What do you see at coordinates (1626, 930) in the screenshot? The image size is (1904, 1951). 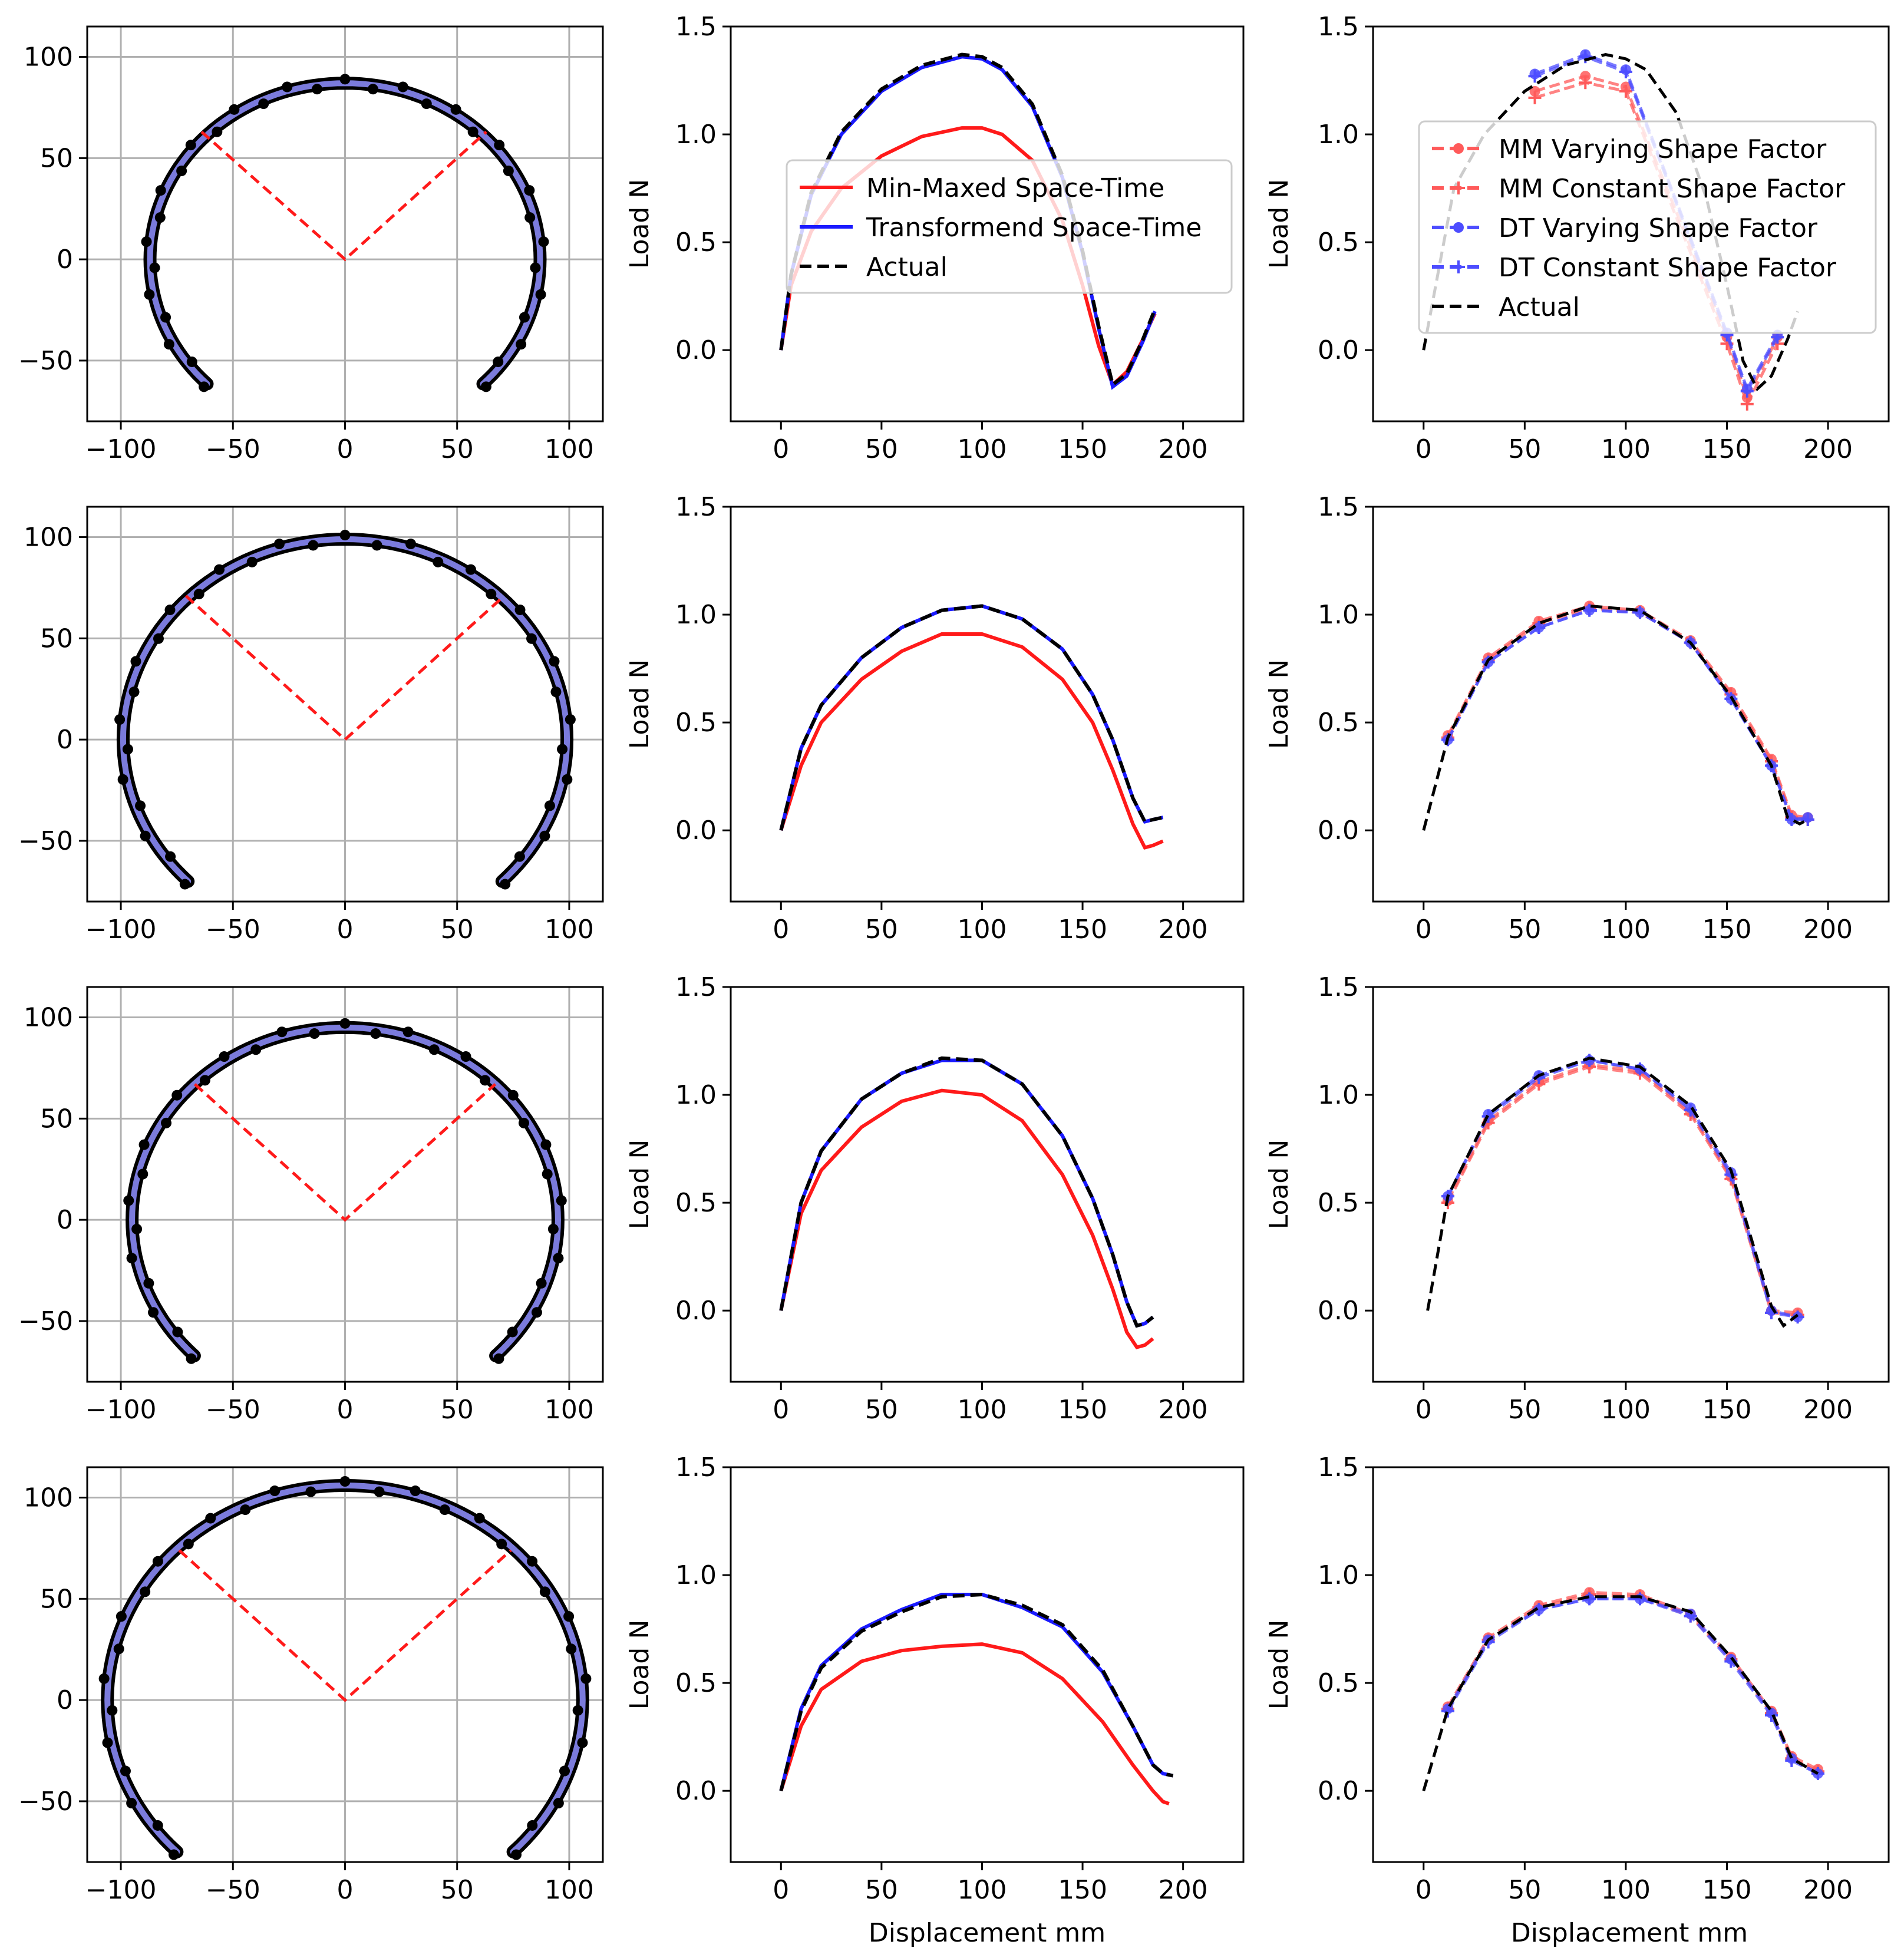 I see `markers-1-xtick-label: 100` at bounding box center [1626, 930].